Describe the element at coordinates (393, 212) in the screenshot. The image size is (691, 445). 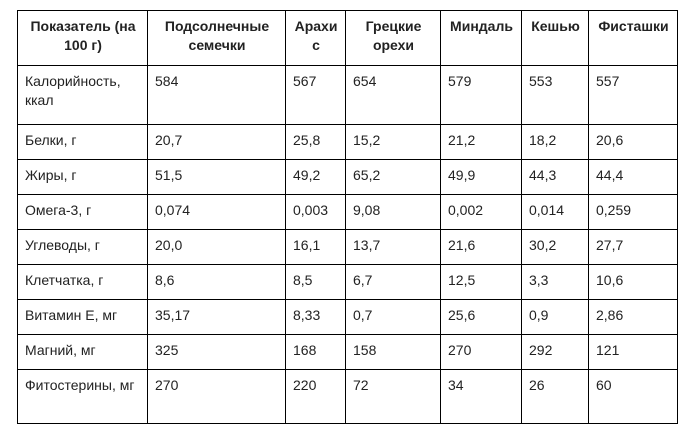
I see `value-cell: 9,08` at that location.